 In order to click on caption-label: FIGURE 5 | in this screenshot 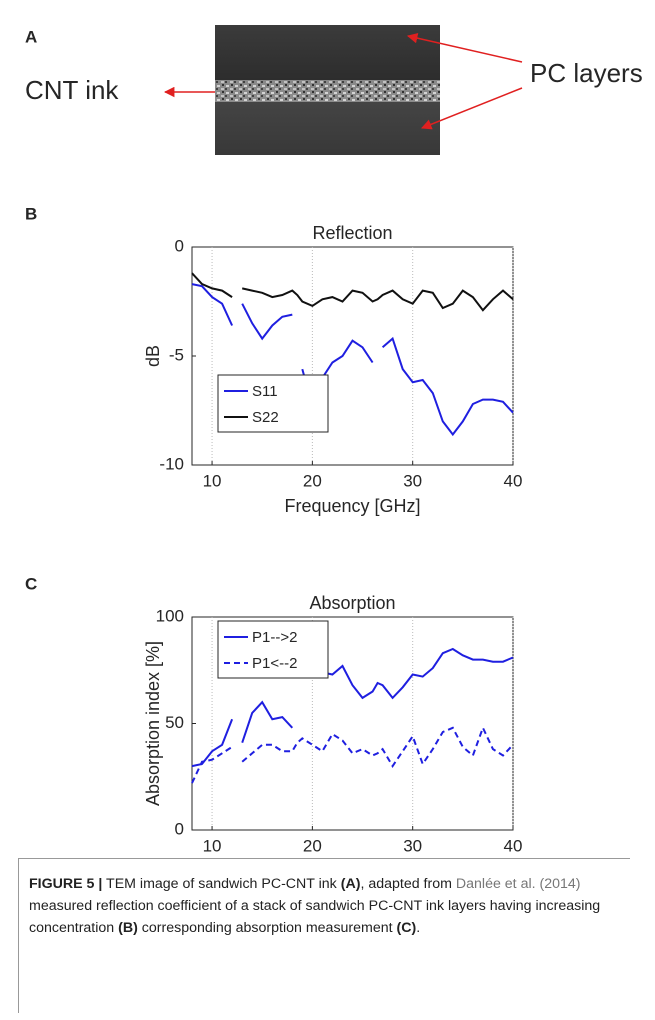, I will do `click(66, 884)`.